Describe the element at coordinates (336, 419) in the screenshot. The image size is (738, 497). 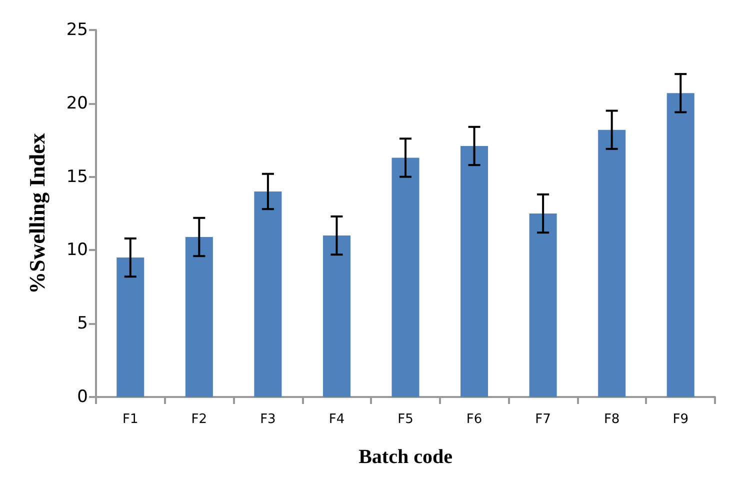
I see `x-tick-label: F4` at that location.